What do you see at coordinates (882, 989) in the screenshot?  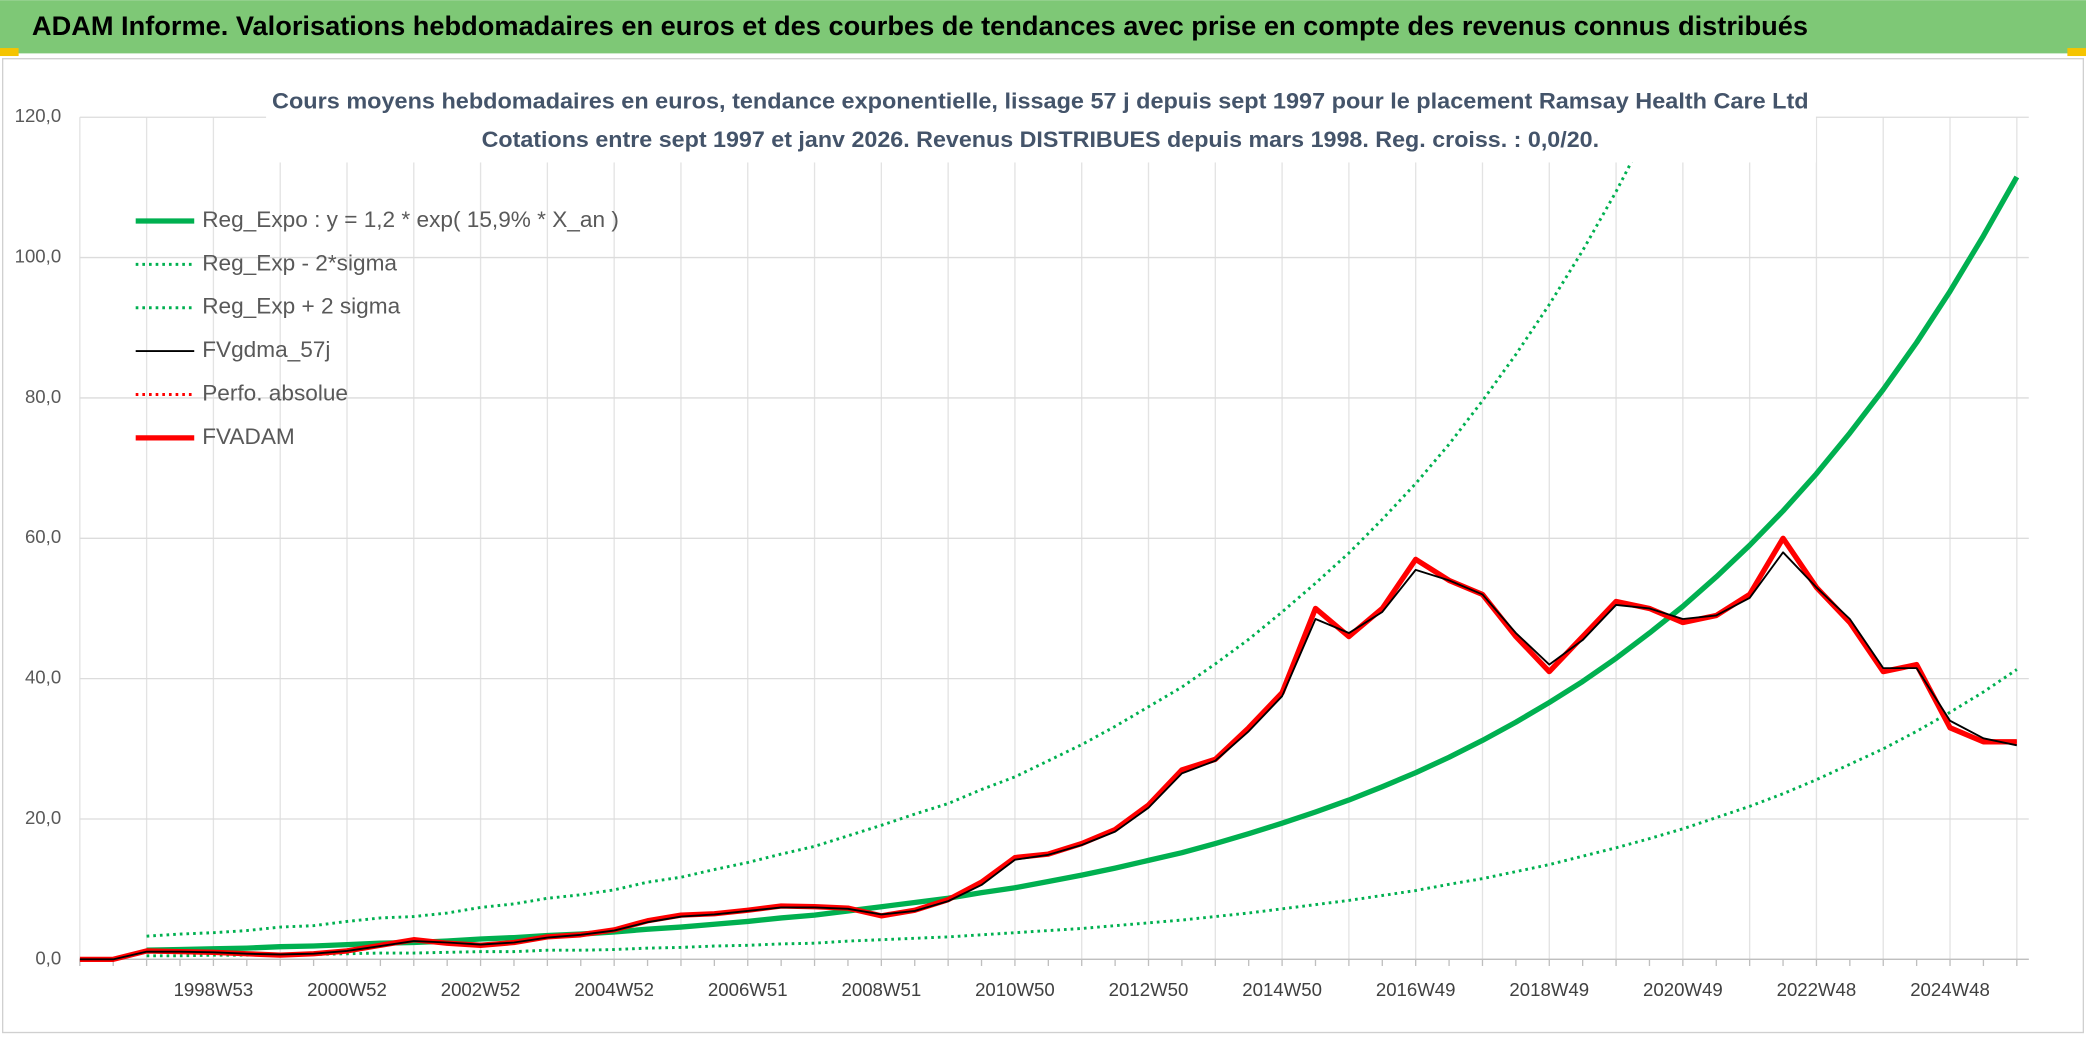 I see `x-tick-label: 2008W51` at bounding box center [882, 989].